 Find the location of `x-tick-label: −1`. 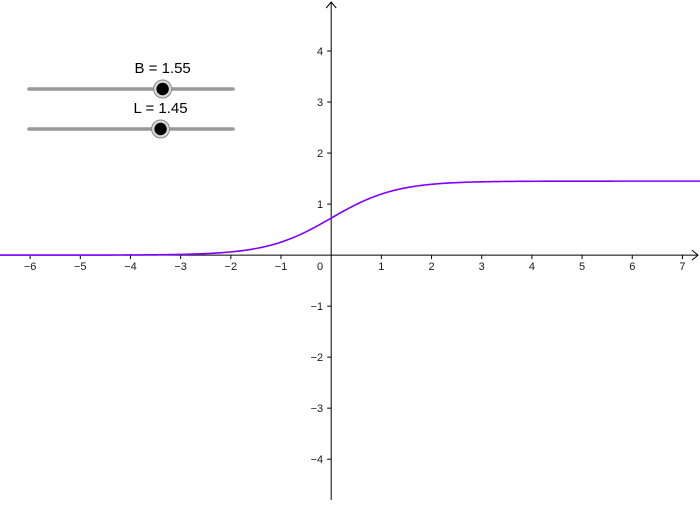

x-tick-label: −1 is located at coordinates (281, 267).